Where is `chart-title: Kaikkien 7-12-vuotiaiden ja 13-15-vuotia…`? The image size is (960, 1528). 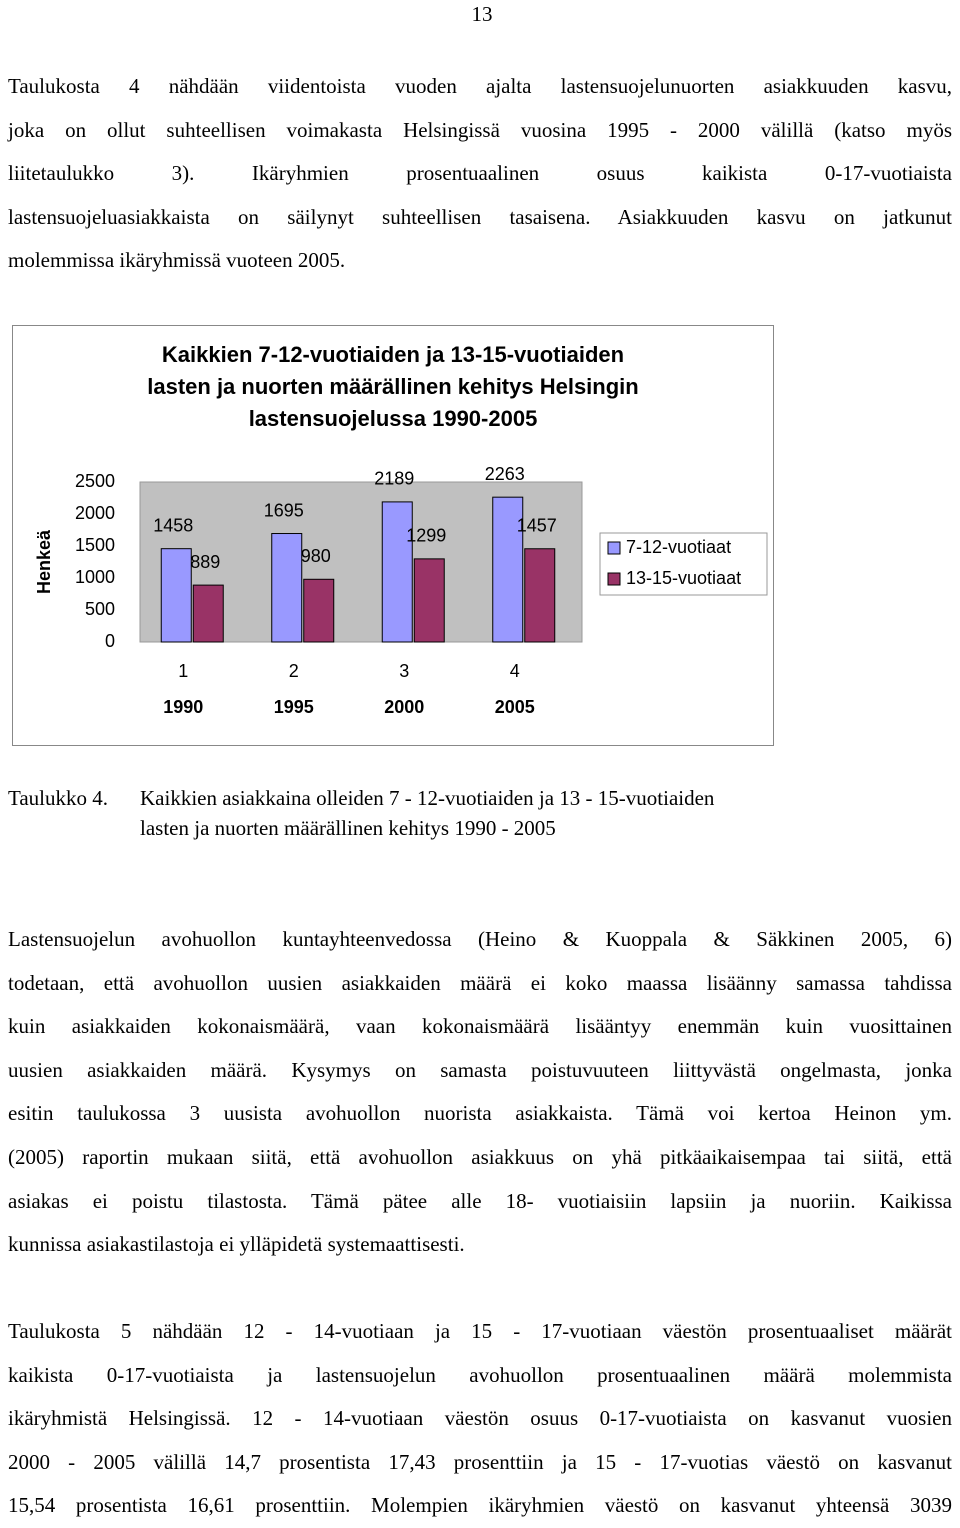
chart-title: Kaikkien 7-12-vuotiaiden ja 13-15-vuotia… is located at coordinates (393, 354).